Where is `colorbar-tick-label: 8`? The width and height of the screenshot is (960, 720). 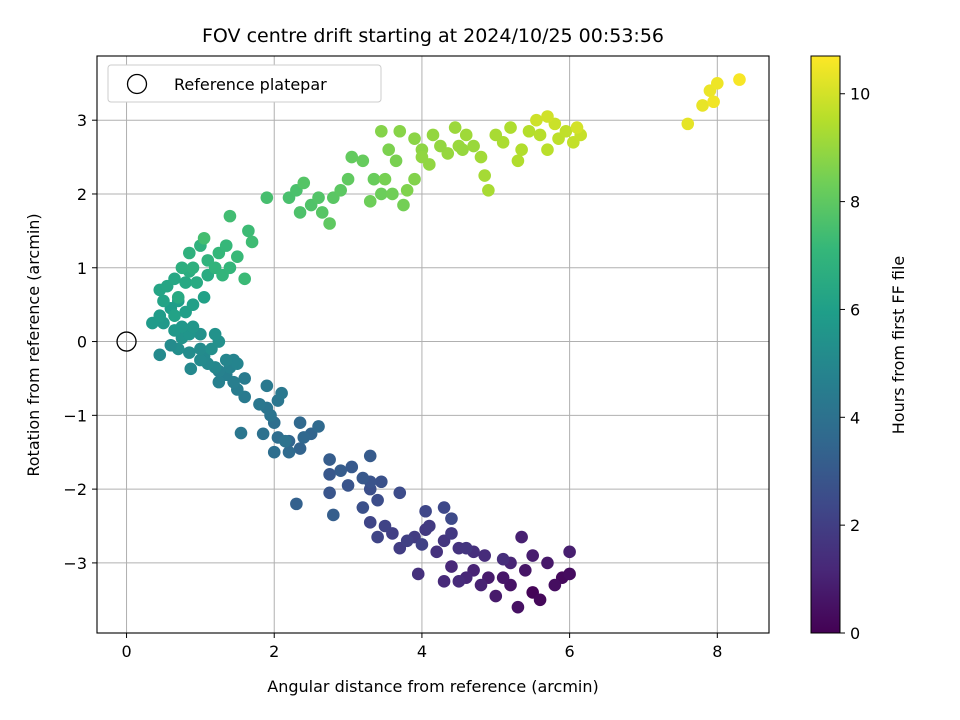 colorbar-tick-label: 8 is located at coordinates (855, 202).